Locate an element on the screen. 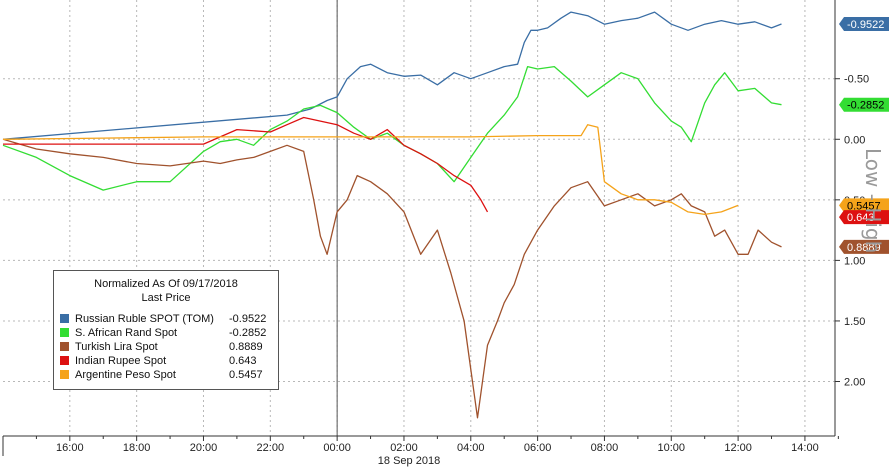 The image size is (890, 473). x-tick-label: 02:00 is located at coordinates (404, 448).